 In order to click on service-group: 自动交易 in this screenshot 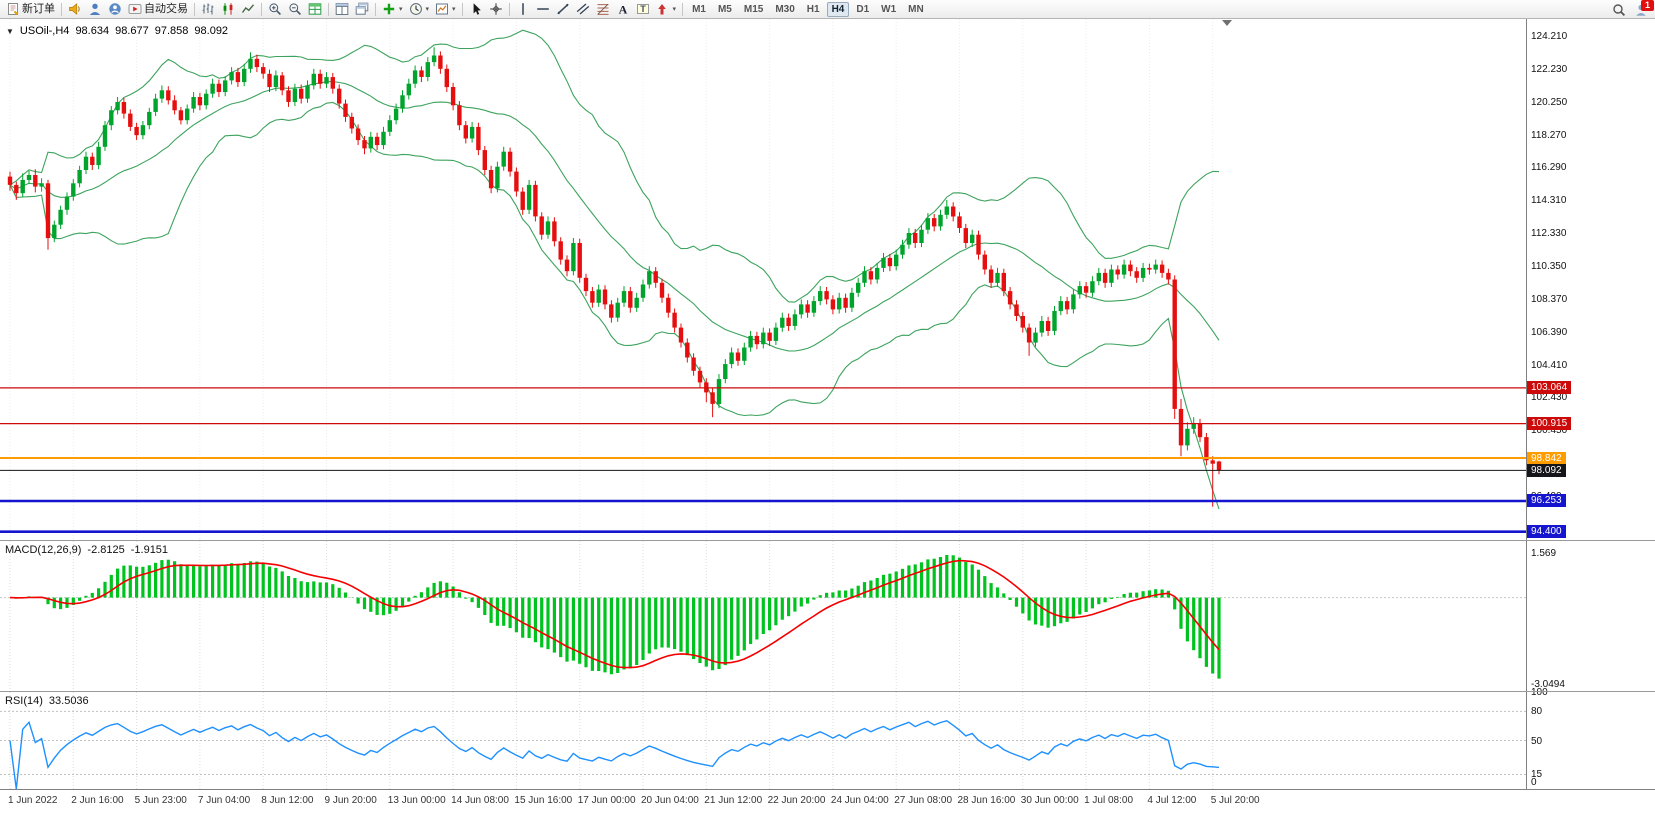, I will do `click(128, 9)`.